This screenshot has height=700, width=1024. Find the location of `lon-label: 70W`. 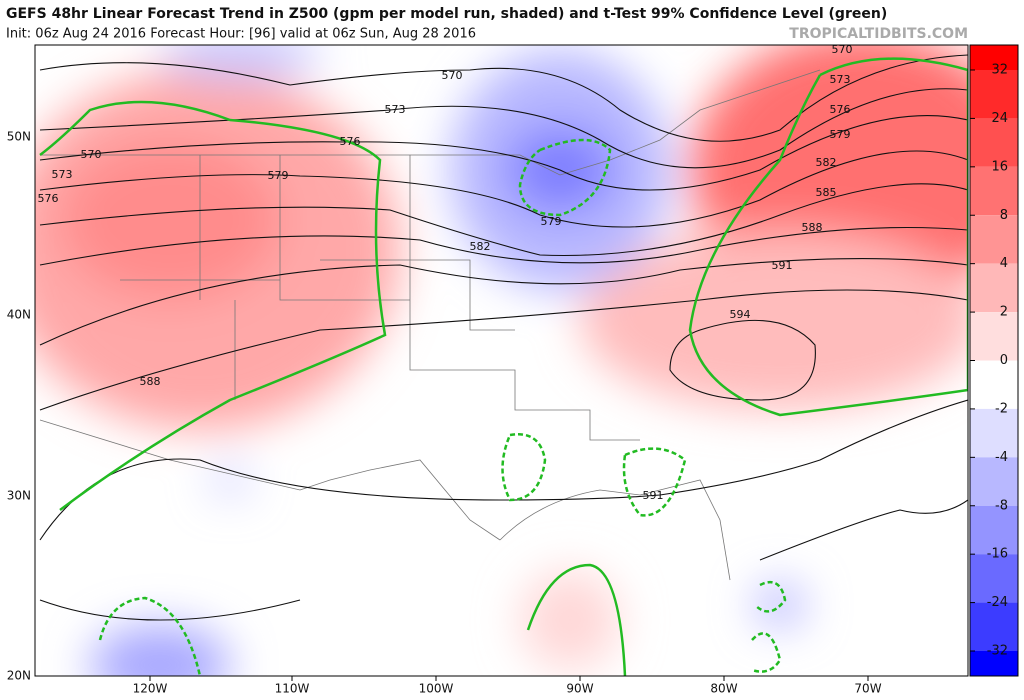

lon-label: 70W is located at coordinates (867, 689).